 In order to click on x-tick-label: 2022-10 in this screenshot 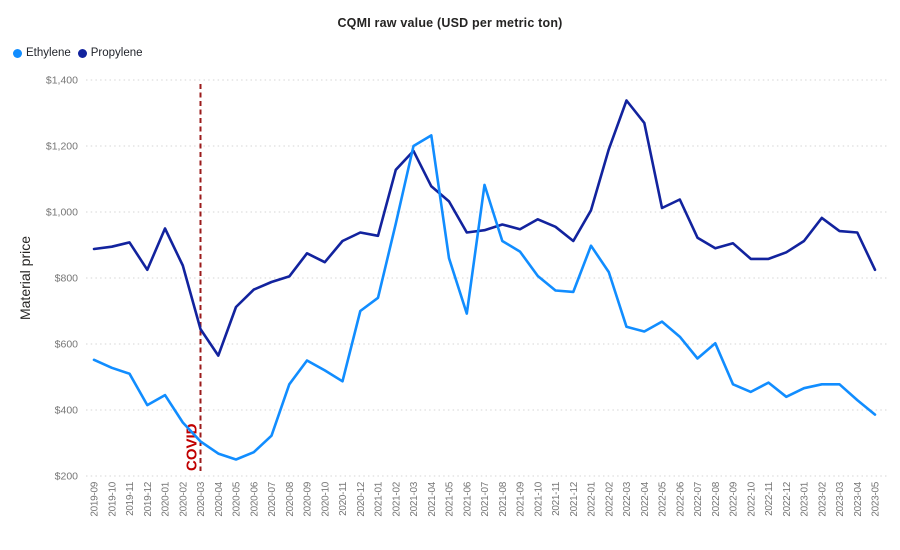, I will do `click(751, 498)`.